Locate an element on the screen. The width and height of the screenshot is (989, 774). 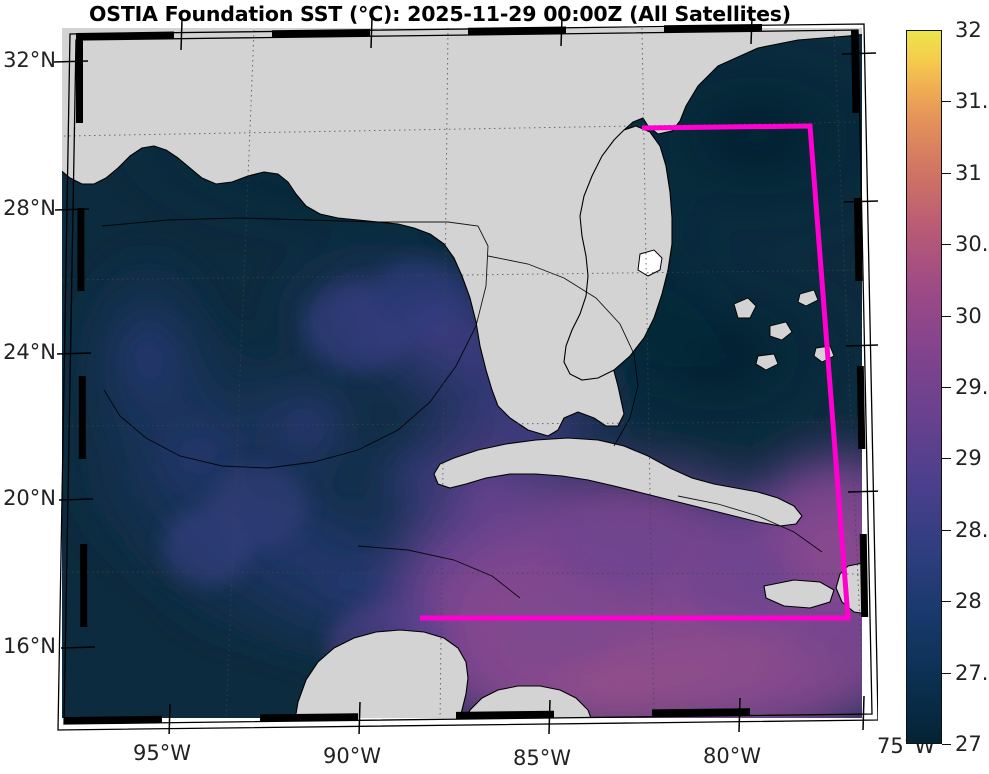
lon-label-90W: 90°W is located at coordinates (352, 756).